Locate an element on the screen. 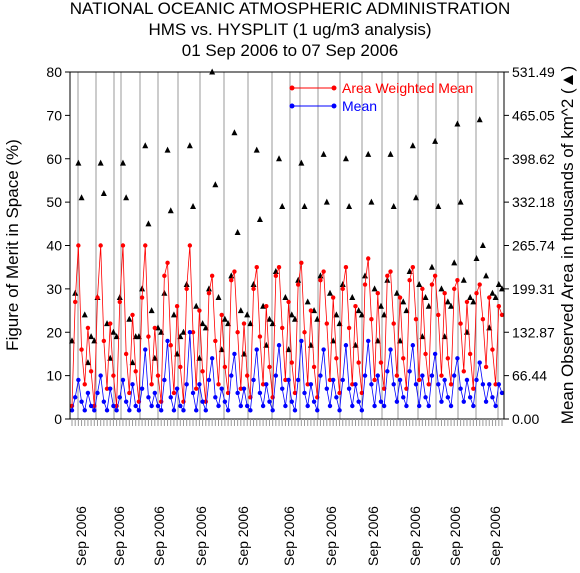 The height and width of the screenshot is (573, 580). x-tick-label-5: Sep 2006 is located at coordinates (289, 536).